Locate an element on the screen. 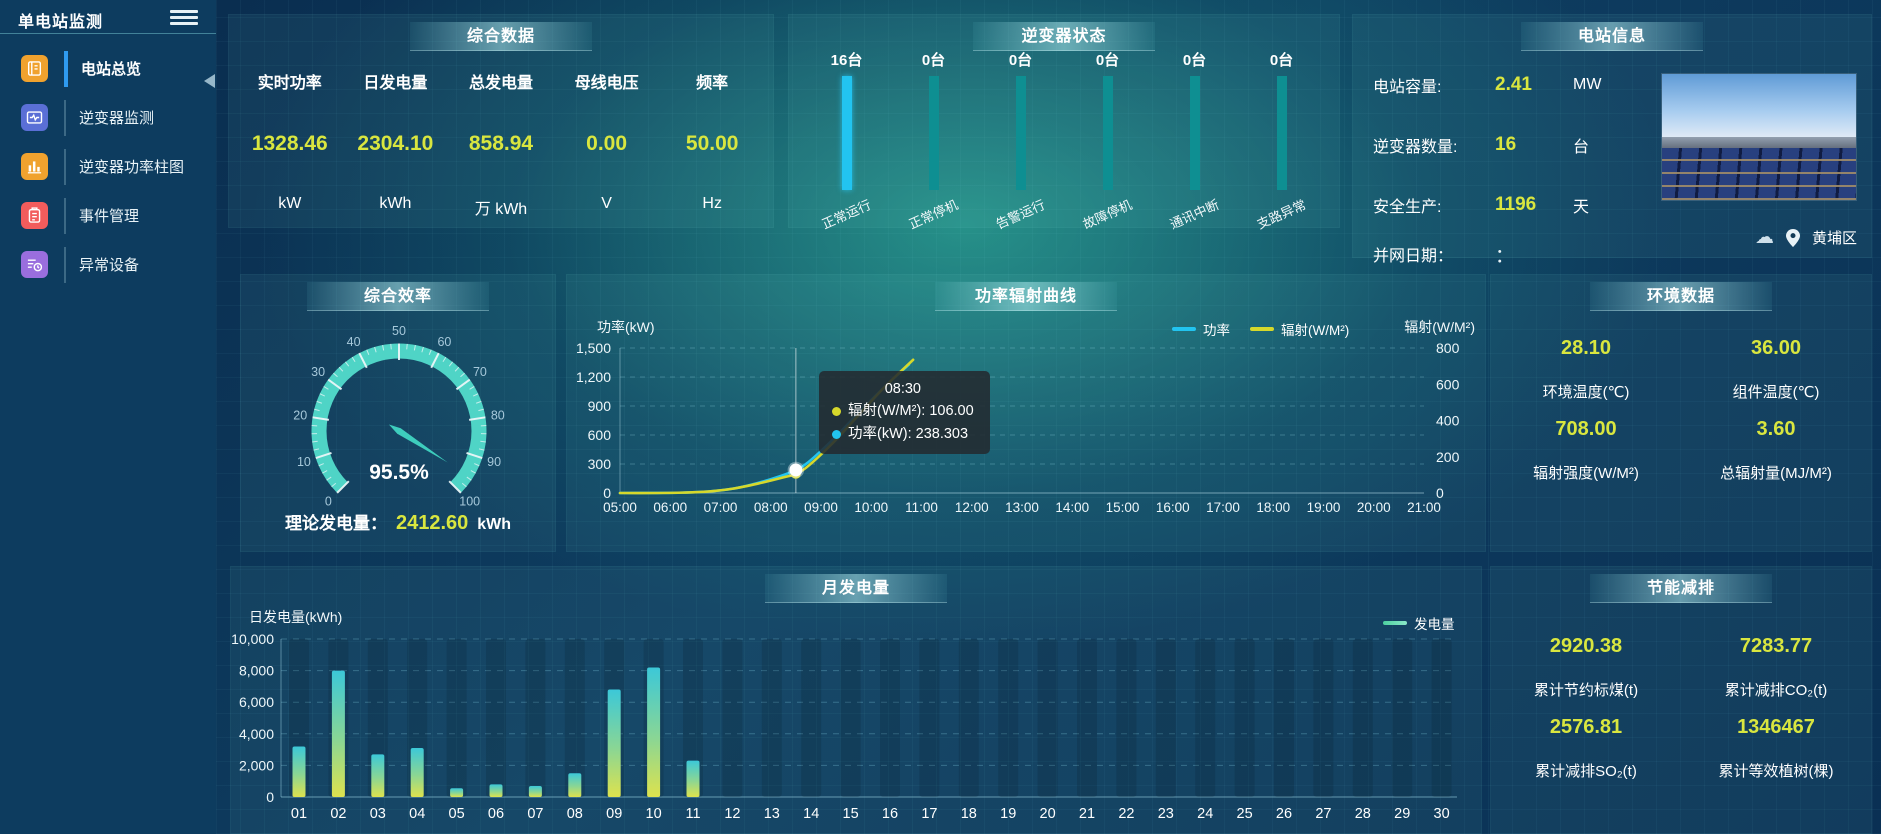 This screenshot has width=1881, height=834. svg-text: 08 is located at coordinates (575, 814).